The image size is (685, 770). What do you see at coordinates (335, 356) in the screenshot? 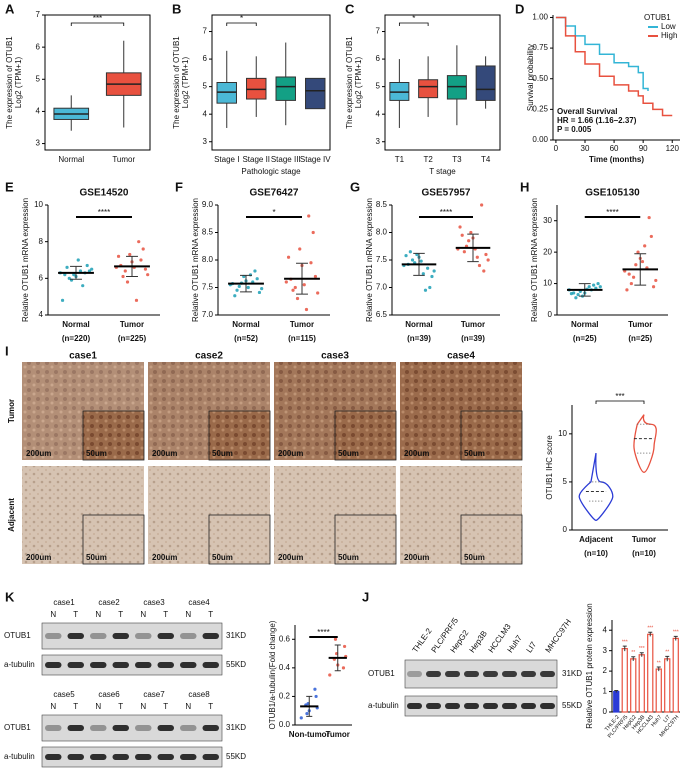
I see `case-label: case3` at bounding box center [335, 356].